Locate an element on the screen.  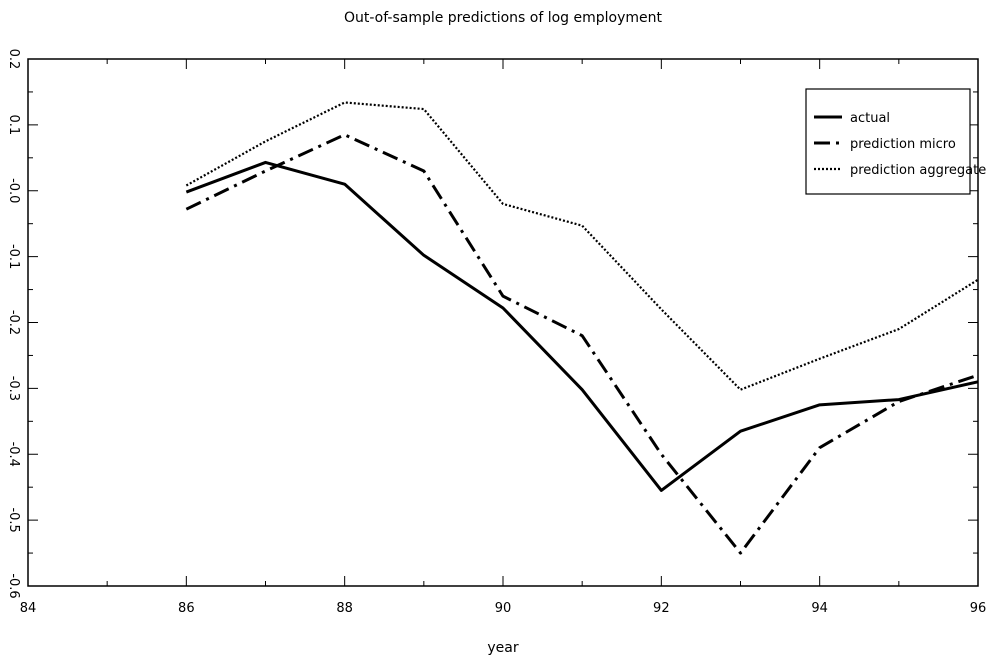
x-tick-label: 86 is located at coordinates (186, 608).